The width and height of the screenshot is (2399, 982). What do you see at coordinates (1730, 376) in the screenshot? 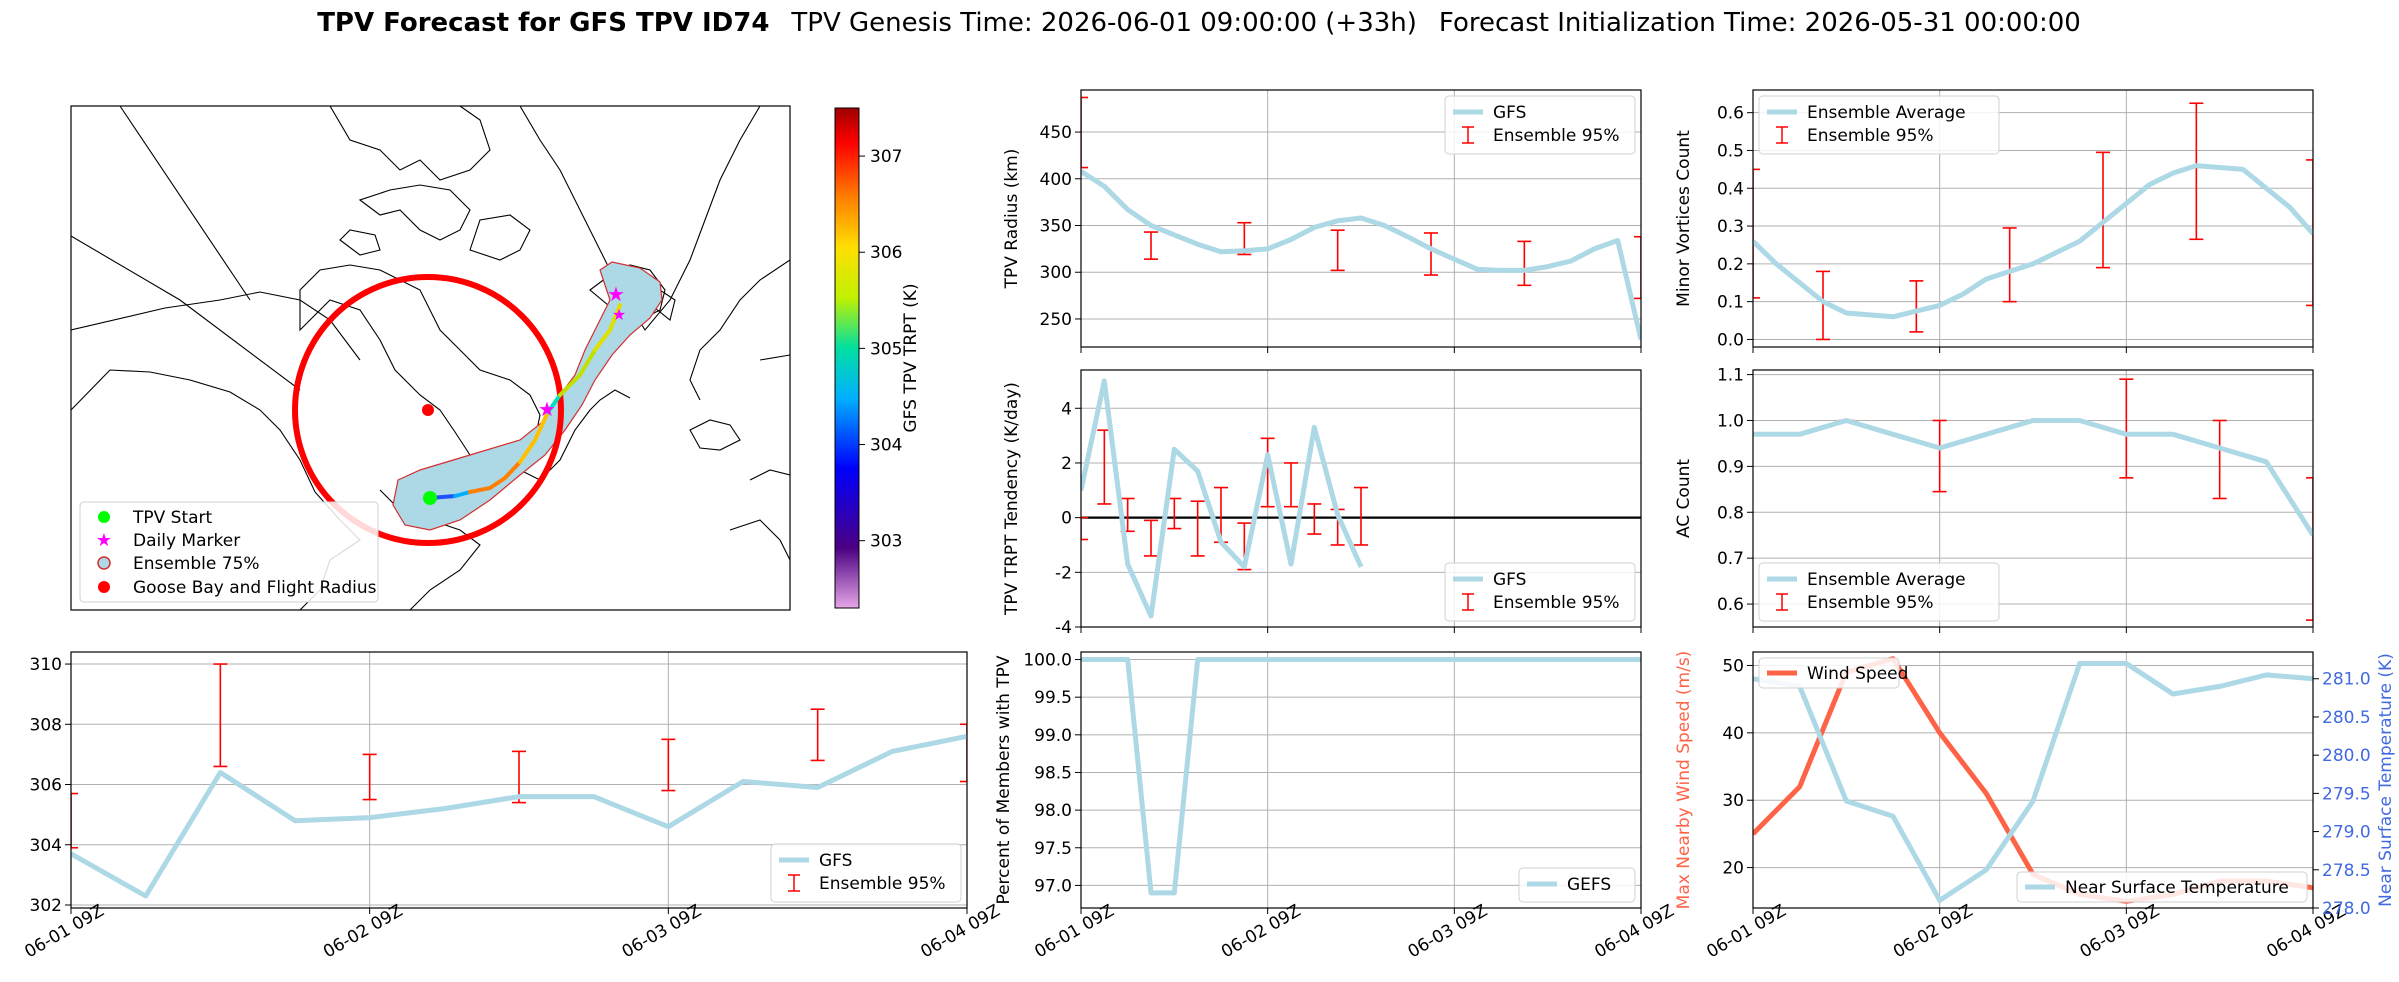
I see `y-tick-label: 1.1` at bounding box center [1730, 376].